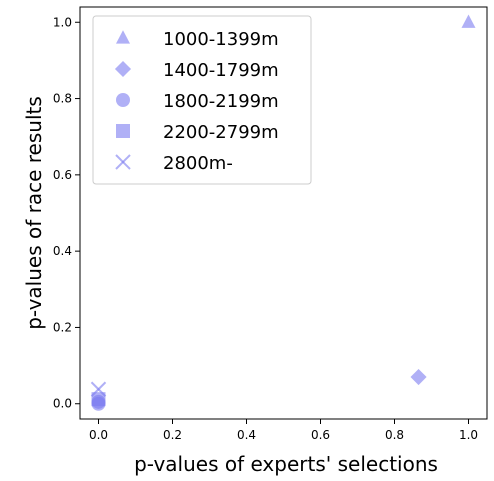 The width and height of the screenshot is (494, 481). Describe the element at coordinates (98, 389) in the screenshot. I see `data-point-x` at that location.